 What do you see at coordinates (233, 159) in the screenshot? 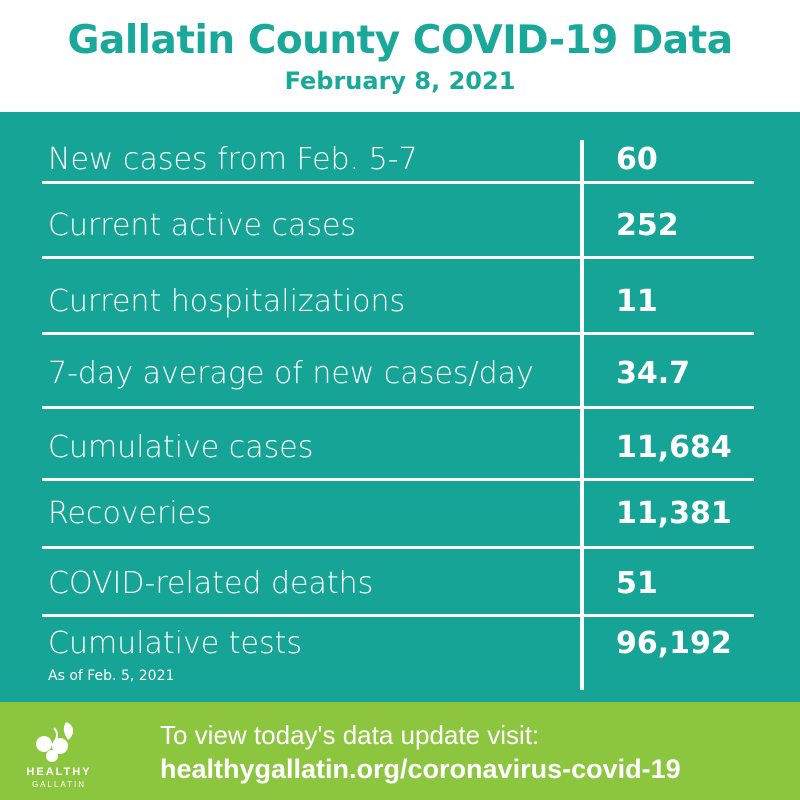
I see `row-label: New cases from Feb. 5-7` at bounding box center [233, 159].